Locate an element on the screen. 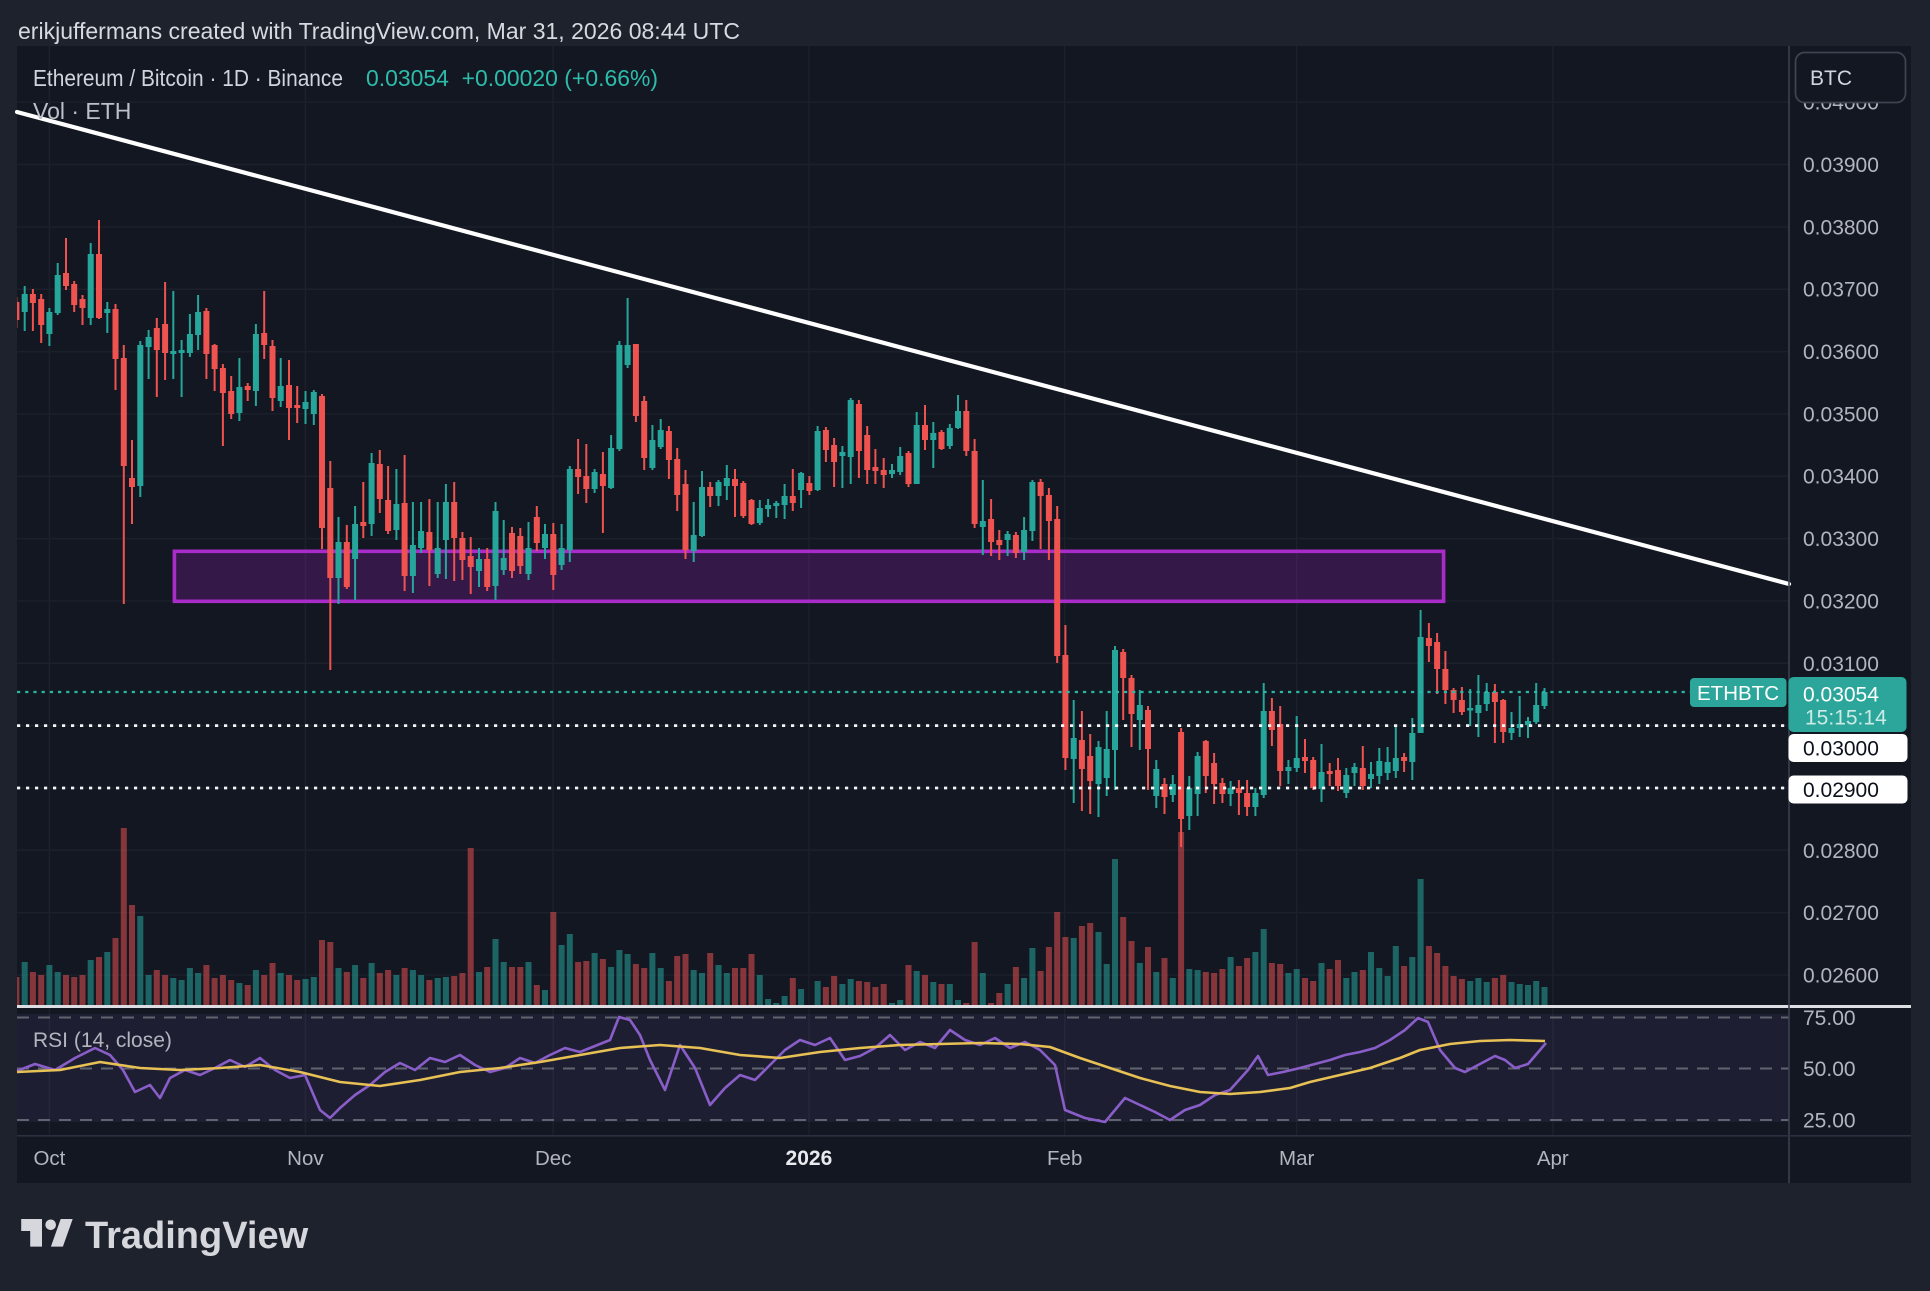 The height and width of the screenshot is (1291, 1930). svg-text: 2026 is located at coordinates (809, 1158).